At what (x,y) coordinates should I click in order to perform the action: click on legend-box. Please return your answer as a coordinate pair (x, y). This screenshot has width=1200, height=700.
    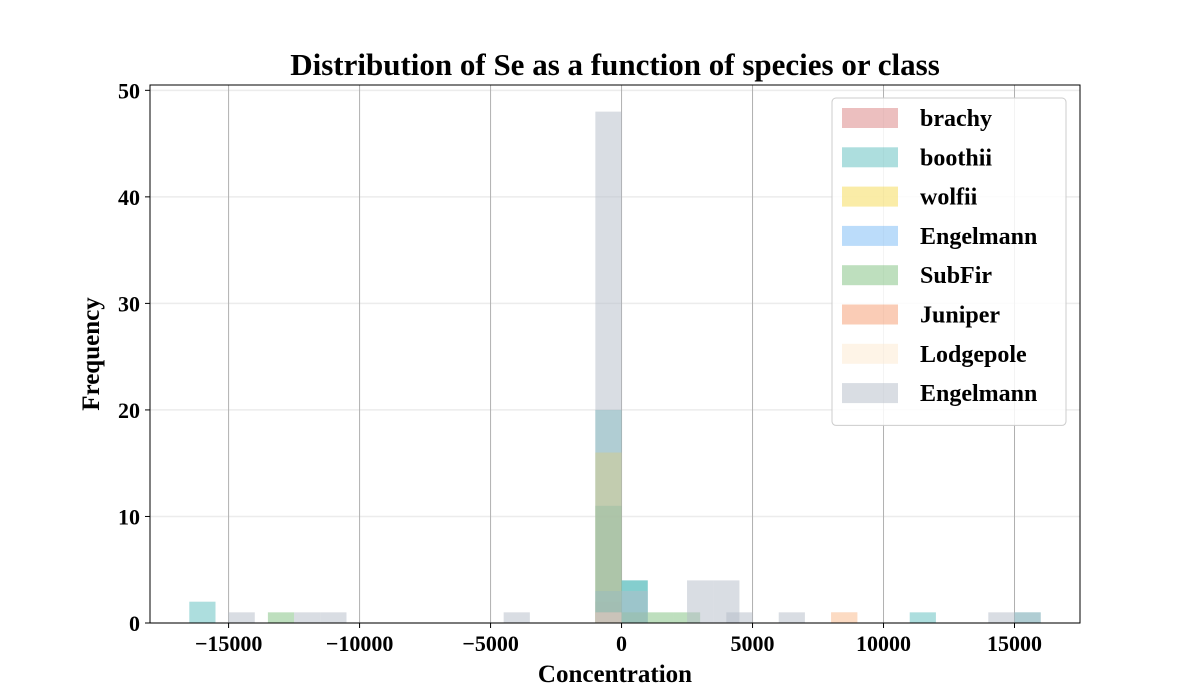
    Looking at the image, I should click on (949, 261).